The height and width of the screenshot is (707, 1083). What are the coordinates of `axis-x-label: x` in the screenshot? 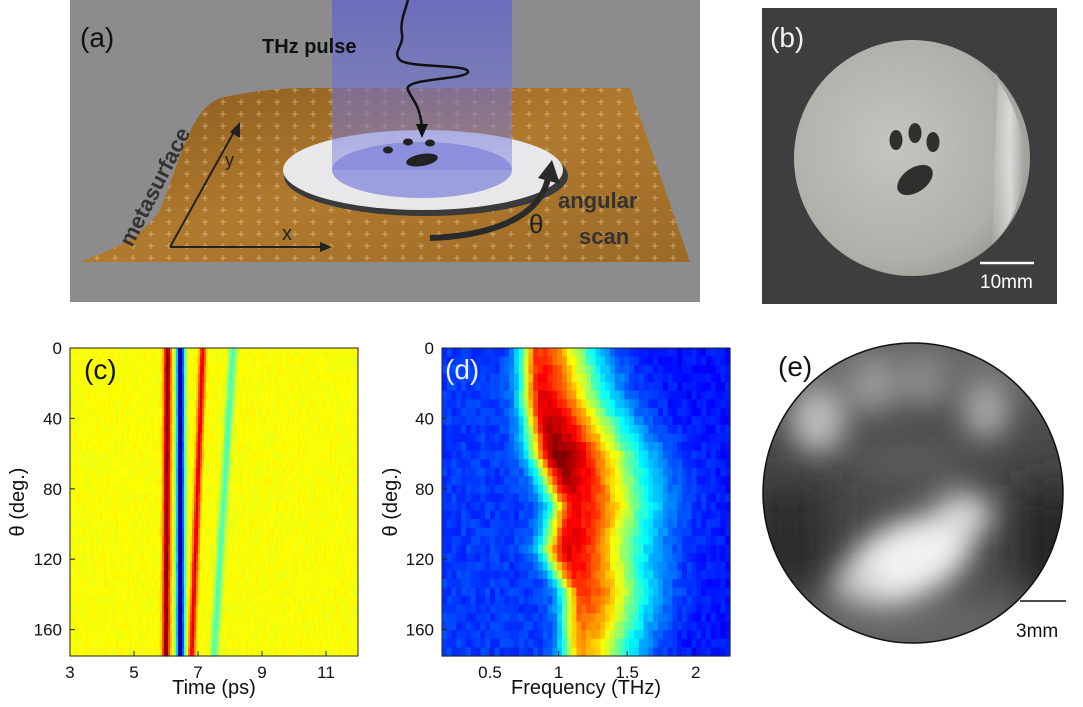 It's located at (287, 234).